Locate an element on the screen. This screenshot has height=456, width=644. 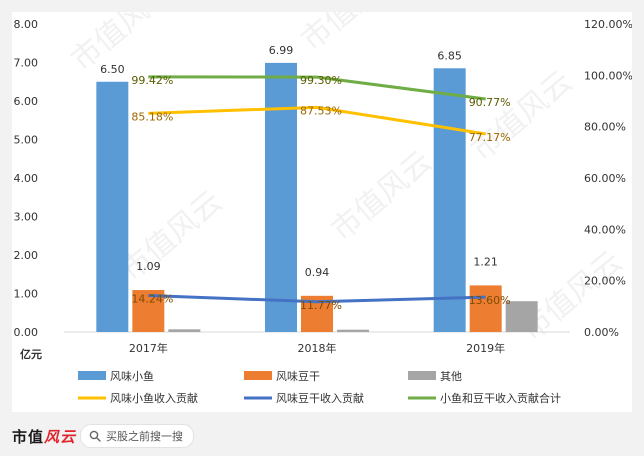
legend-label: 小鱼和豆干收入贡献合计 is located at coordinates (500, 398).